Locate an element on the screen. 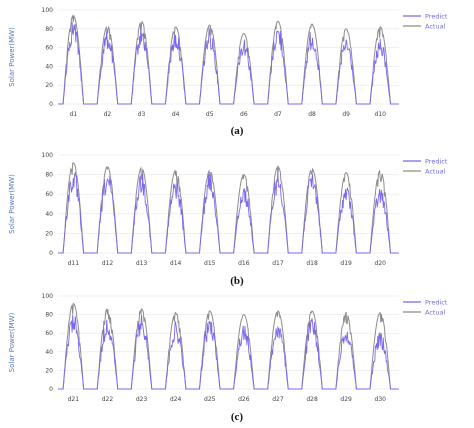 The width and height of the screenshot is (474, 428). x-category-label: d26 is located at coordinates (244, 399).